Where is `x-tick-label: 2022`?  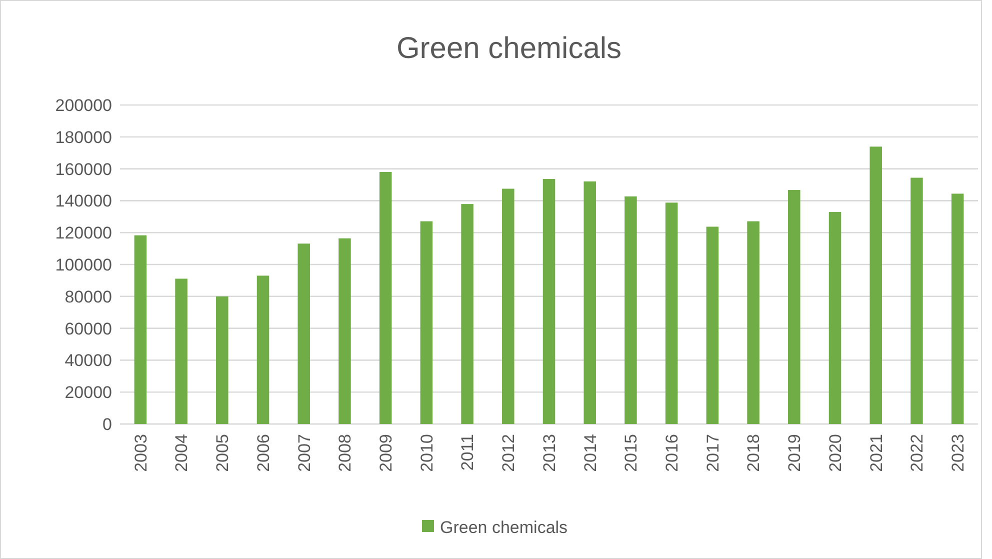
x-tick-label: 2022 is located at coordinates (917, 453).